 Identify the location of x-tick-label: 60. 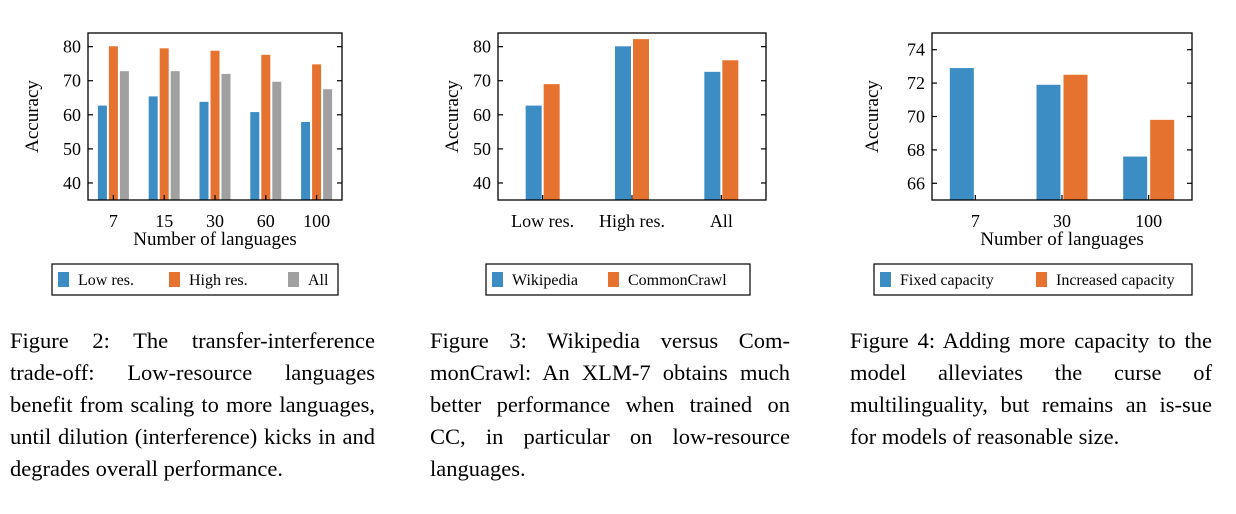
(266, 221).